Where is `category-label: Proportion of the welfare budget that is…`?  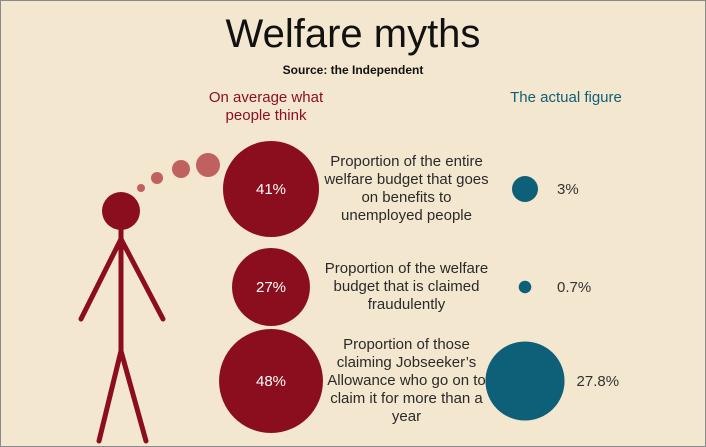
category-label: Proportion of the welfare budget that is… is located at coordinates (406, 286).